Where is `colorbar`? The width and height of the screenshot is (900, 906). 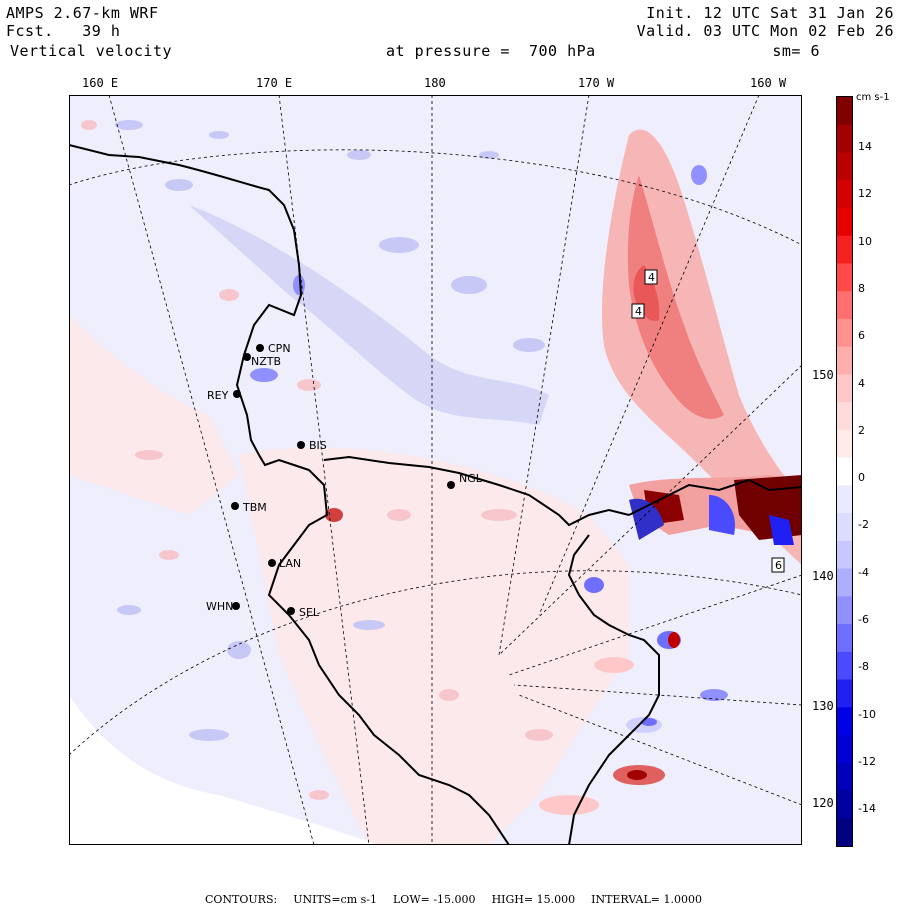 colorbar is located at coordinates (844, 471).